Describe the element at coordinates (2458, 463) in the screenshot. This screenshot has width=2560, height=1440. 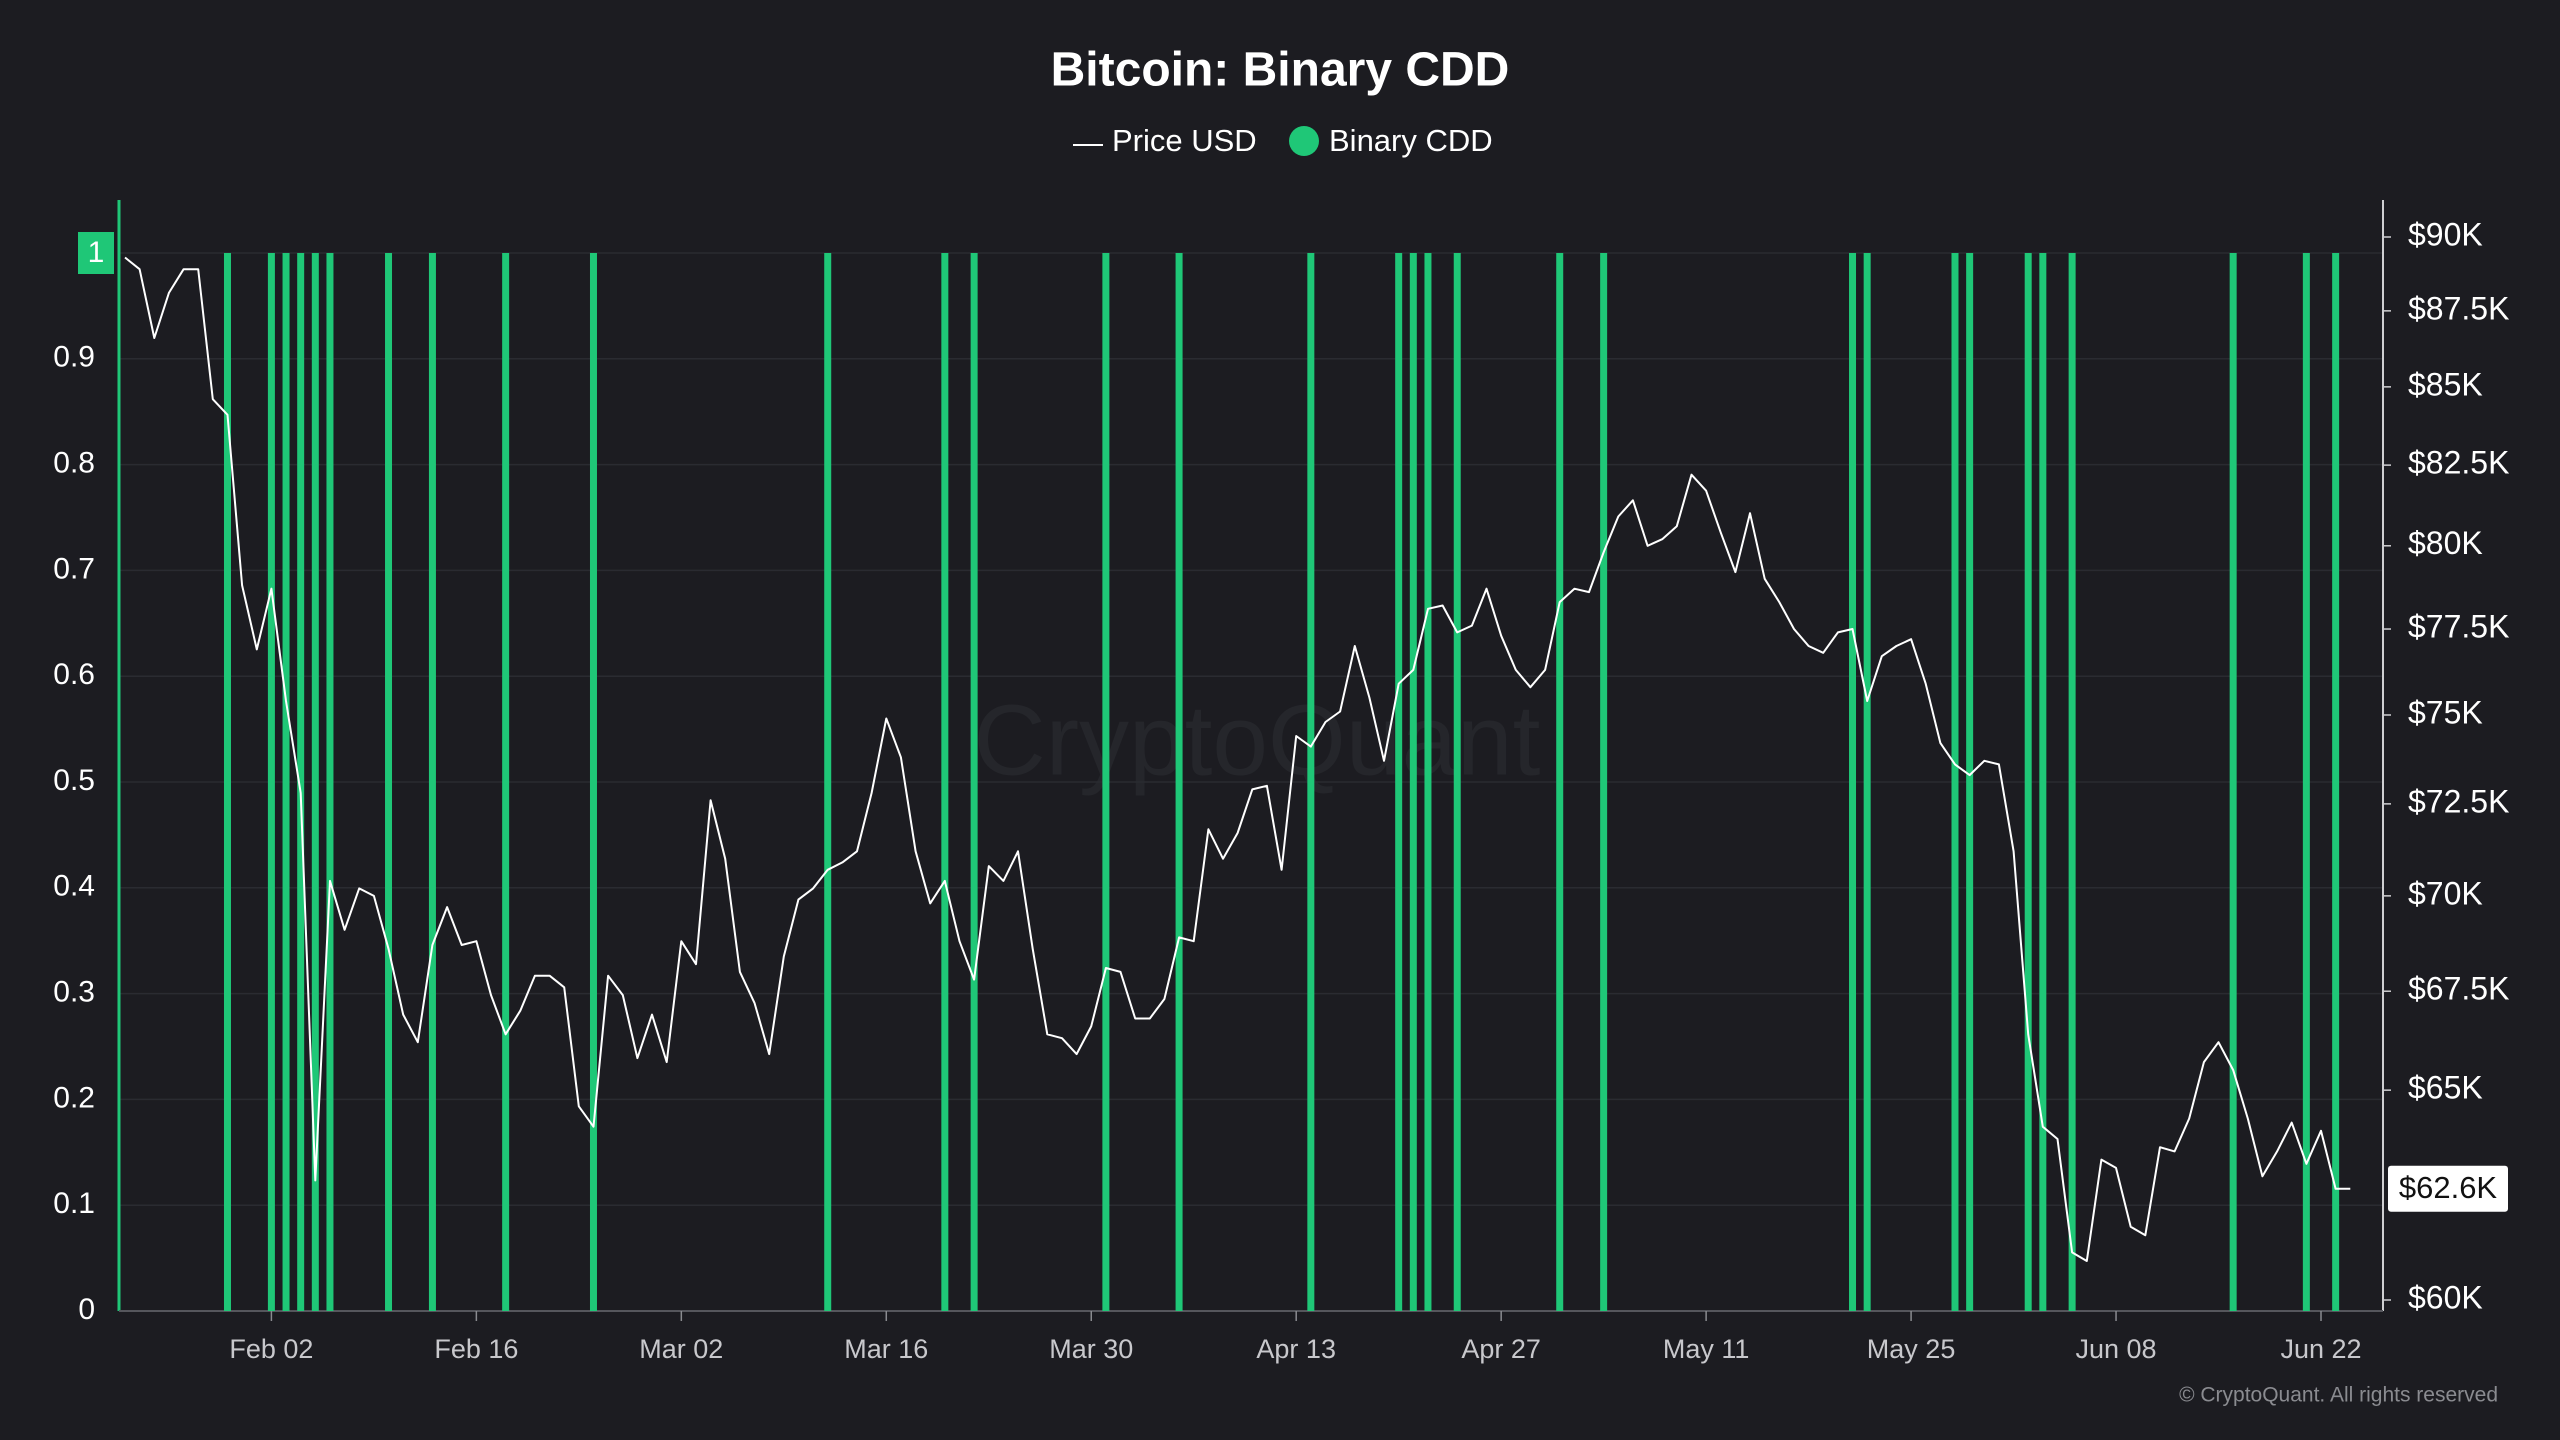
I see `y2-tick-label: $82.5K` at that location.